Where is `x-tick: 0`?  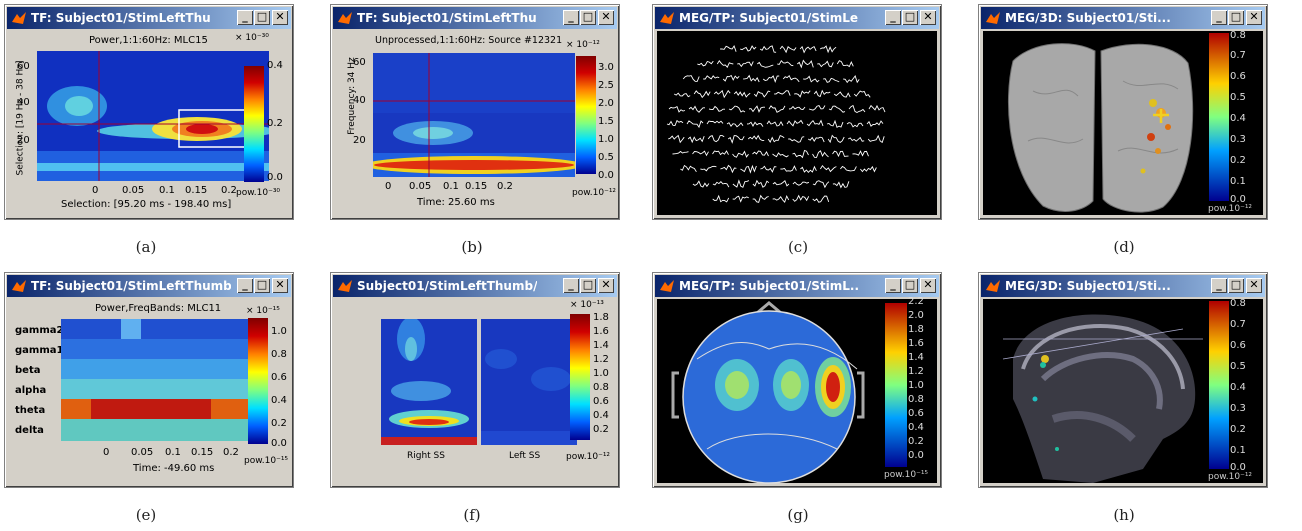 x-tick: 0 is located at coordinates (106, 452).